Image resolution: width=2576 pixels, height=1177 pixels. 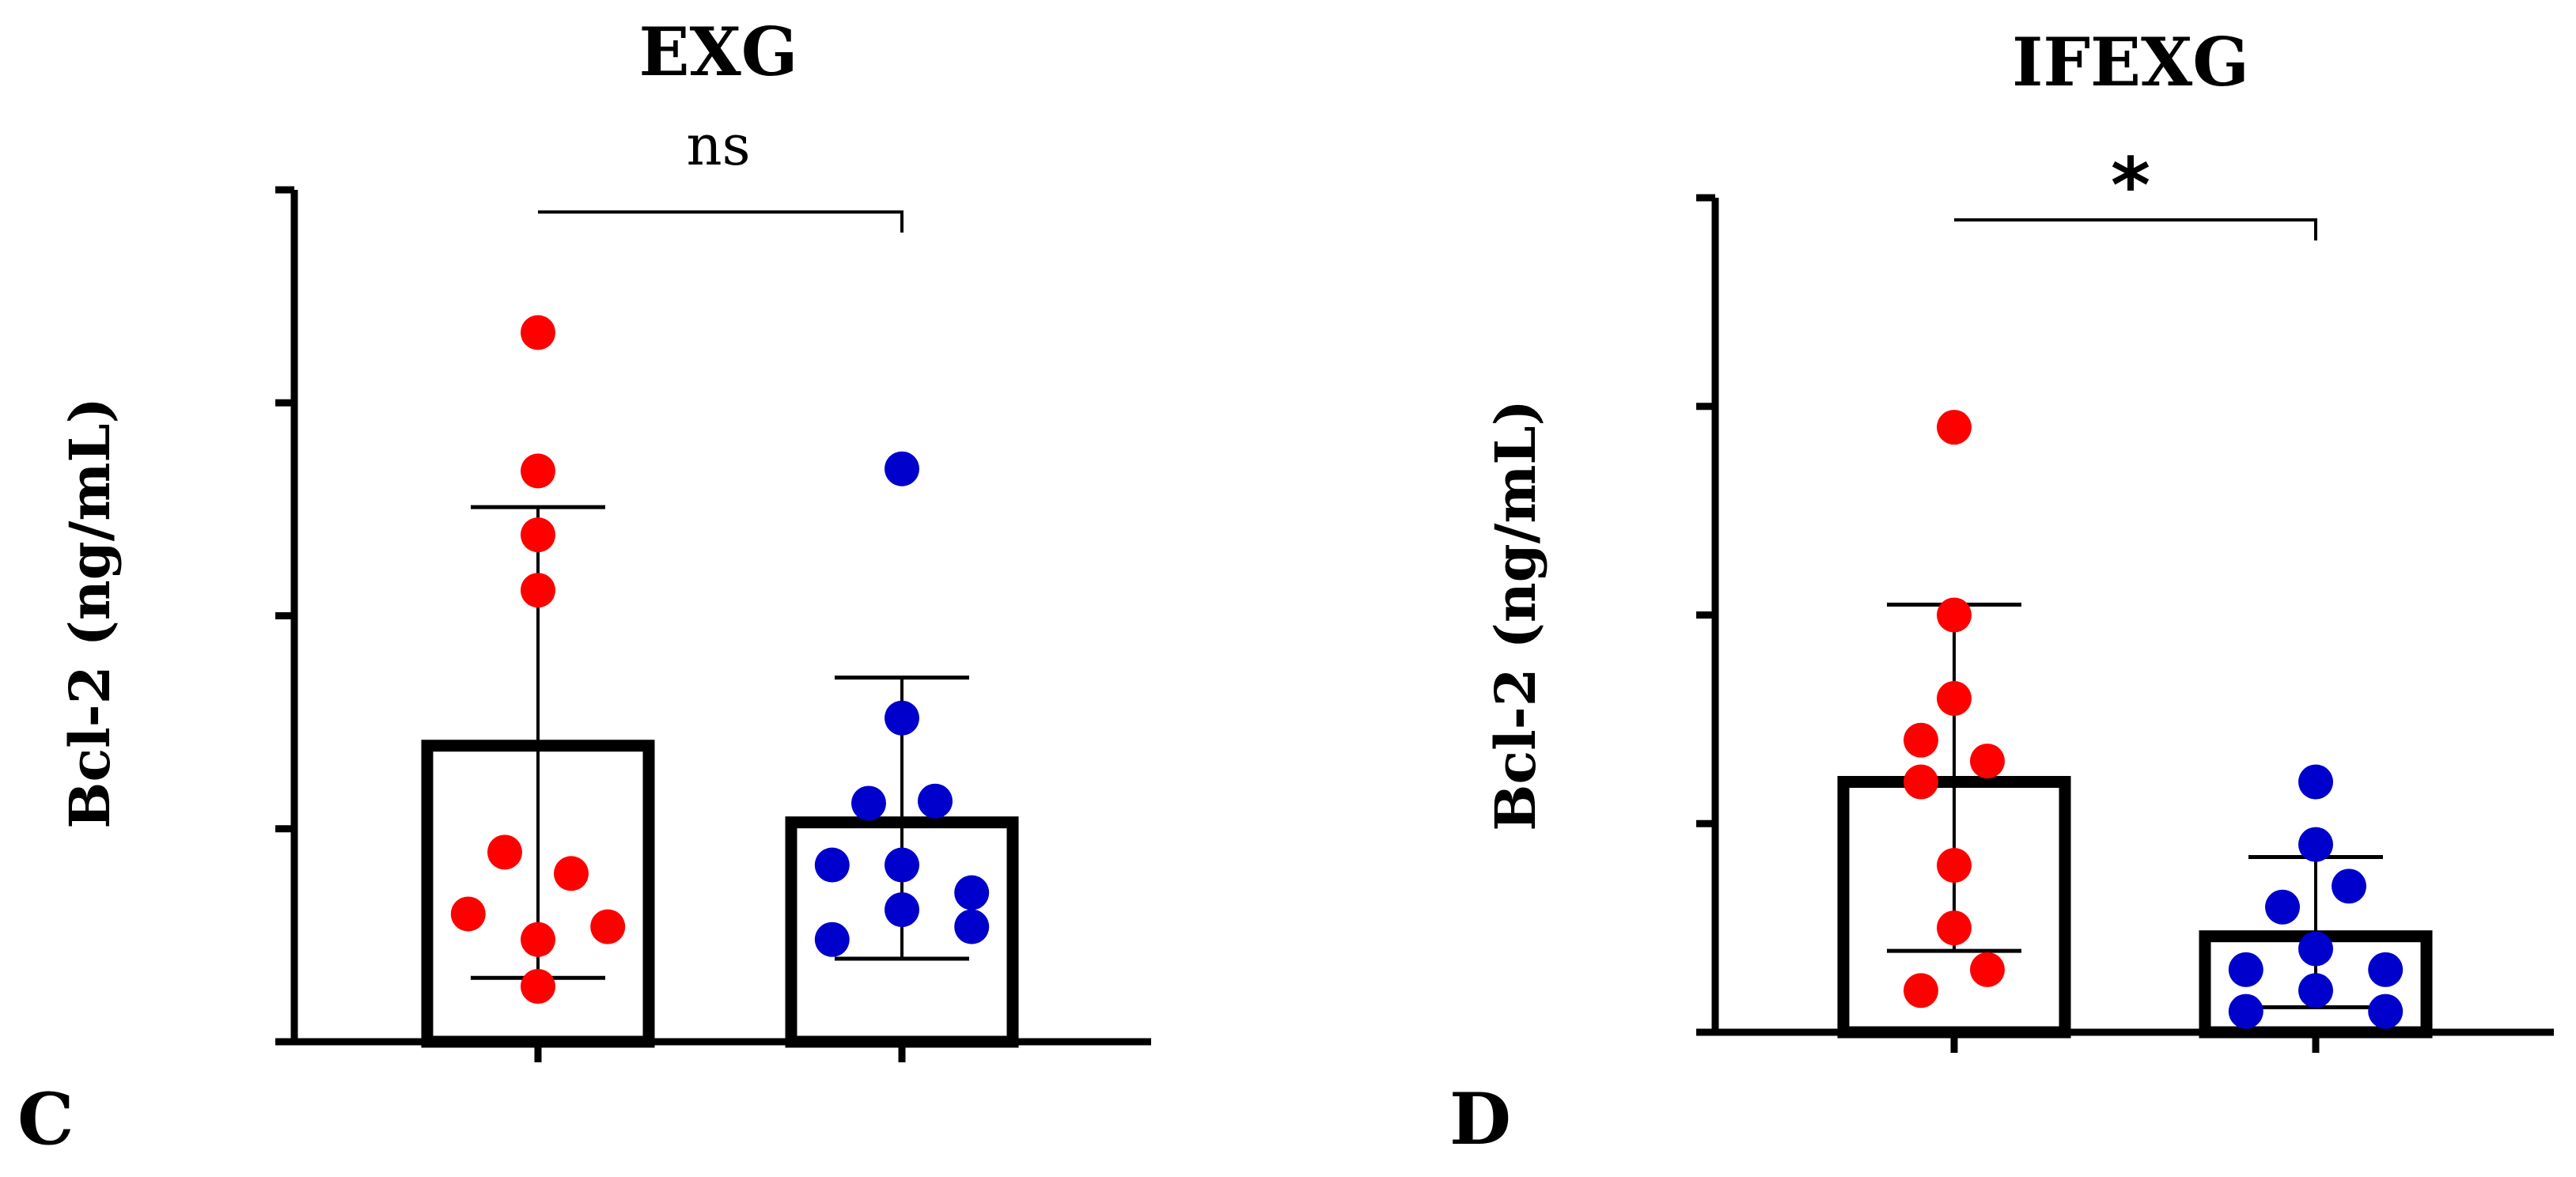 What do you see at coordinates (718, 52) in the screenshot?
I see `chart-title-exg: EXG` at bounding box center [718, 52].